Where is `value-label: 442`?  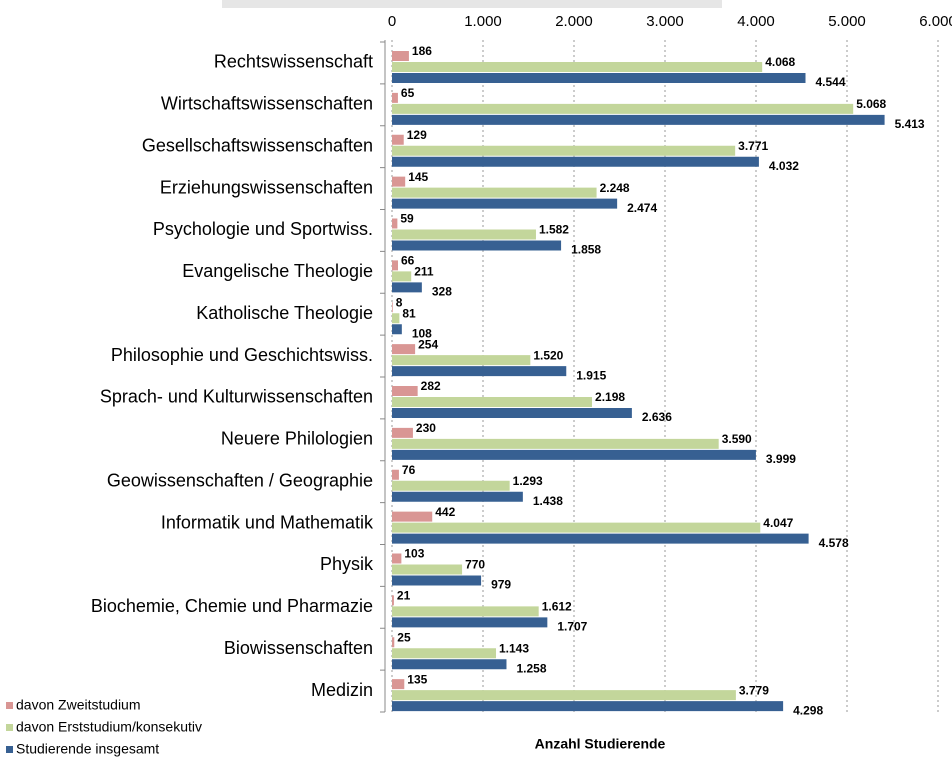
value-label: 442 is located at coordinates (445, 512).